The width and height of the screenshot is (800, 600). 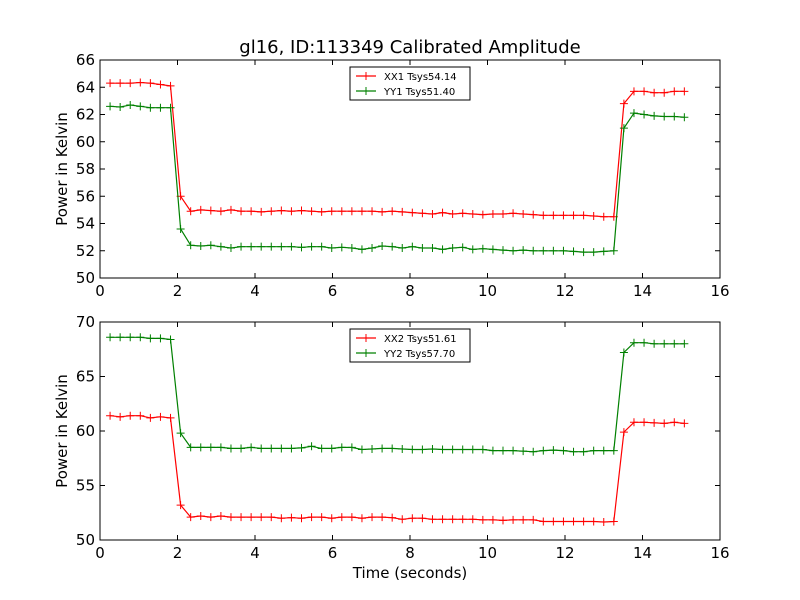 What do you see at coordinates (85, 196) in the screenshot?
I see `y-tick-label: 56` at bounding box center [85, 196].